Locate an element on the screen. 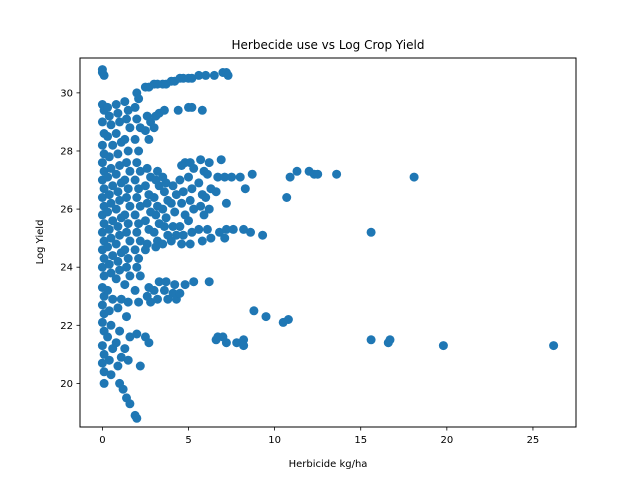 This screenshot has height=480, width=640. x-tick-label: 5 is located at coordinates (188, 440).